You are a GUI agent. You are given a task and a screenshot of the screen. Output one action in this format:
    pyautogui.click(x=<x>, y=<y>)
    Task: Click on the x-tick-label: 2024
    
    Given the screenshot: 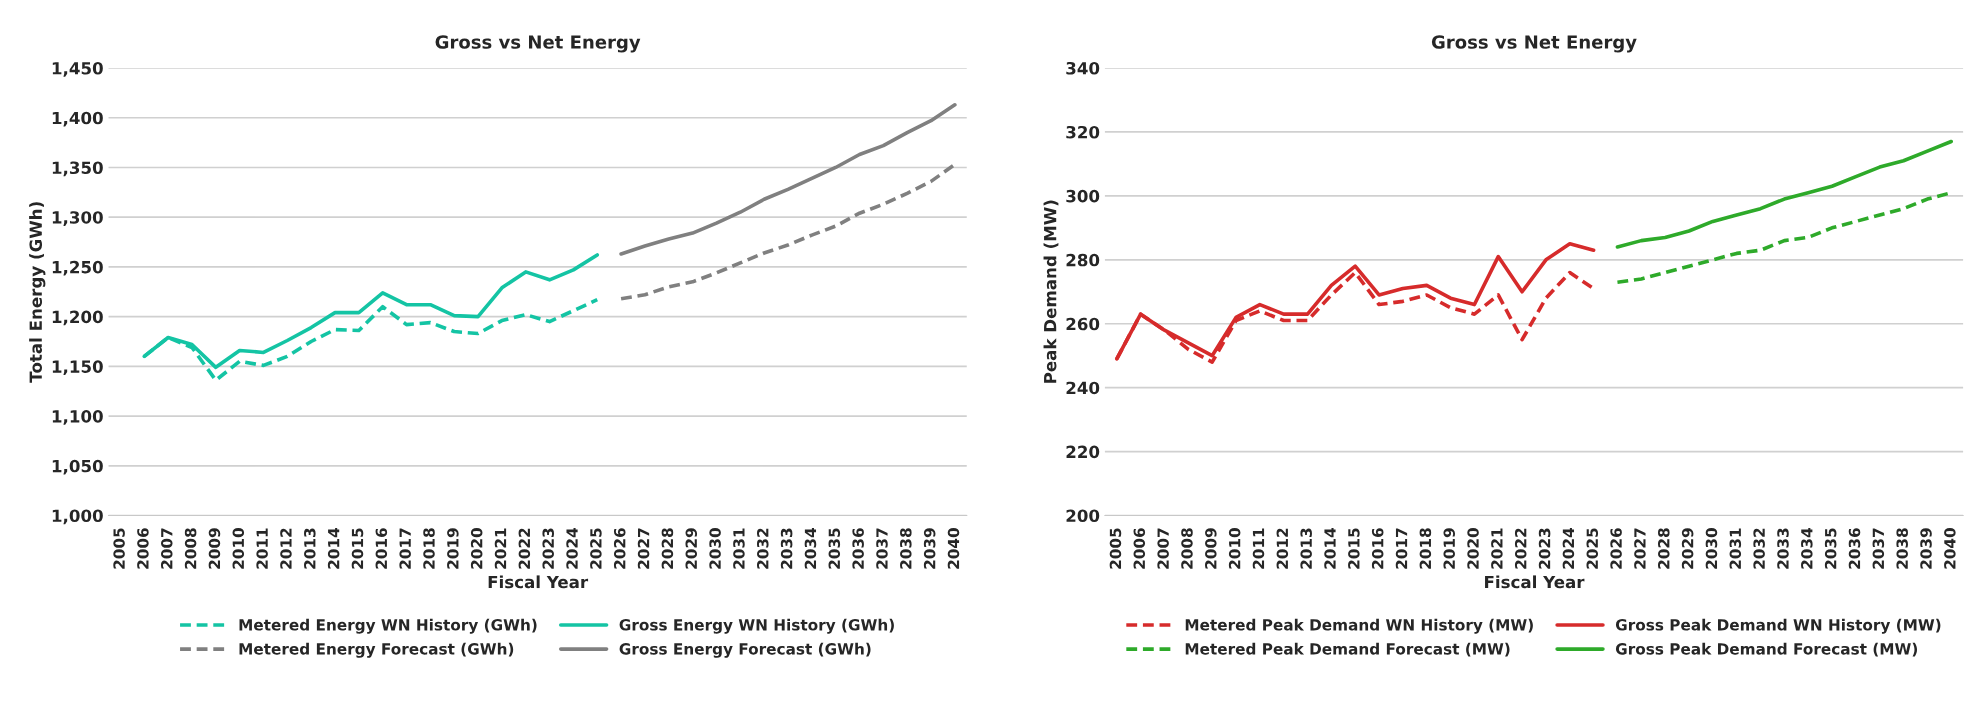 What is the action you would take?
    pyautogui.click(x=572, y=548)
    